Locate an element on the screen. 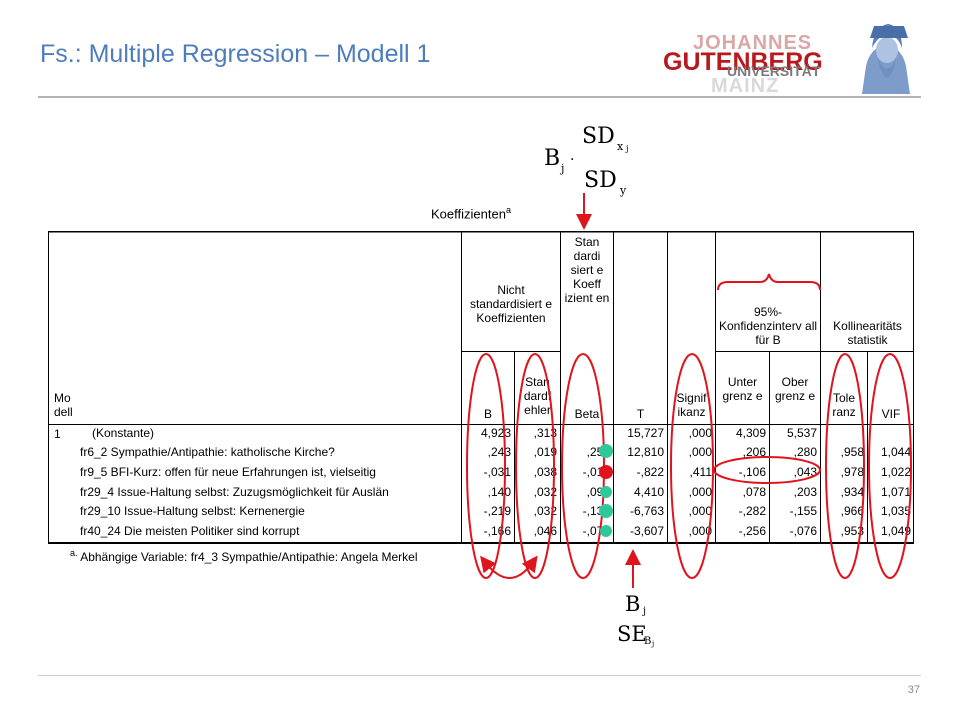 The width and height of the screenshot is (960, 720). header-tolerance: Tole ranz is located at coordinates (844, 405).